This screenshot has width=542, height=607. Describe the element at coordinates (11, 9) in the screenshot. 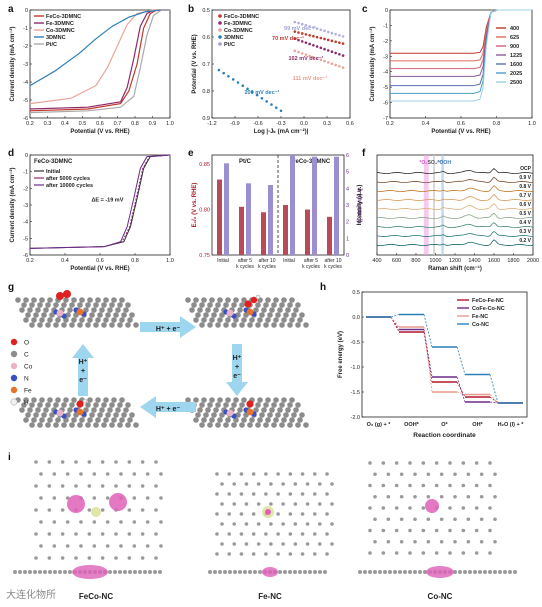

I see `panel-label-a: a` at that location.